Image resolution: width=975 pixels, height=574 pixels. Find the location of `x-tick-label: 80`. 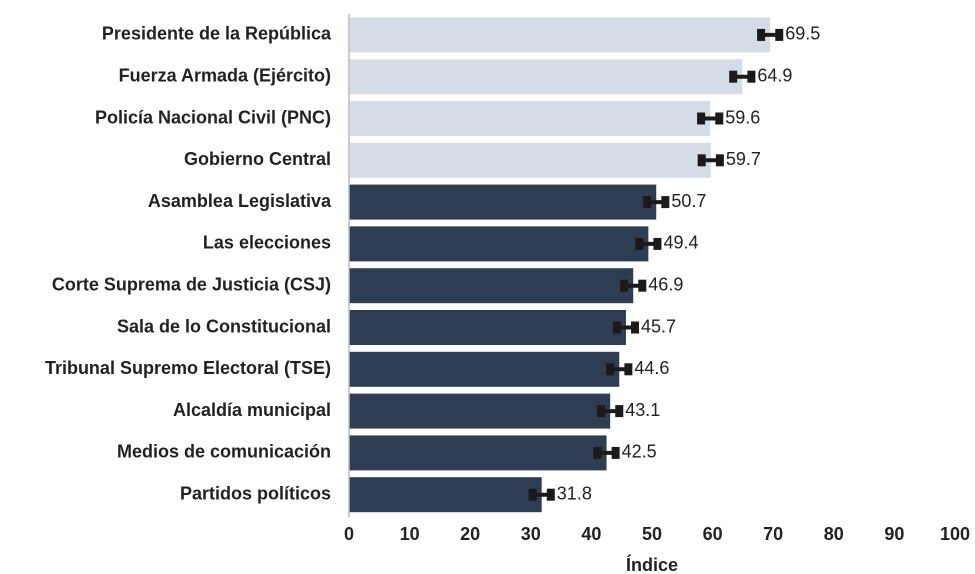

x-tick-label: 80 is located at coordinates (834, 534).